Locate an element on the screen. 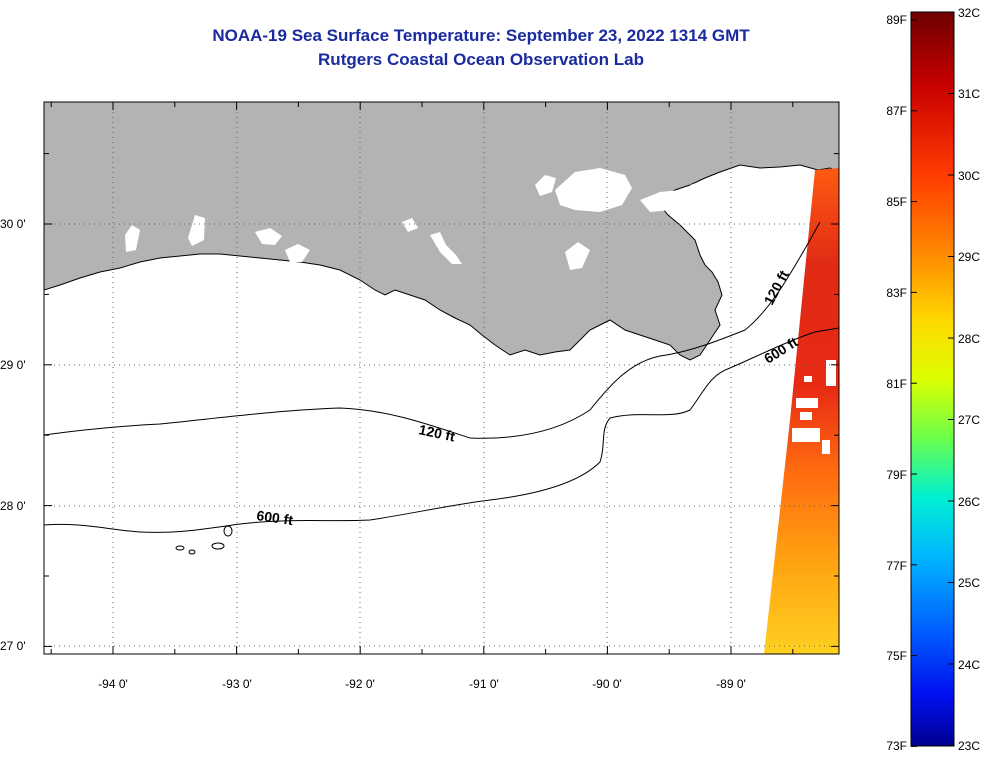 This screenshot has height=761, width=992. lon-label: -92 0' is located at coordinates (360, 684).